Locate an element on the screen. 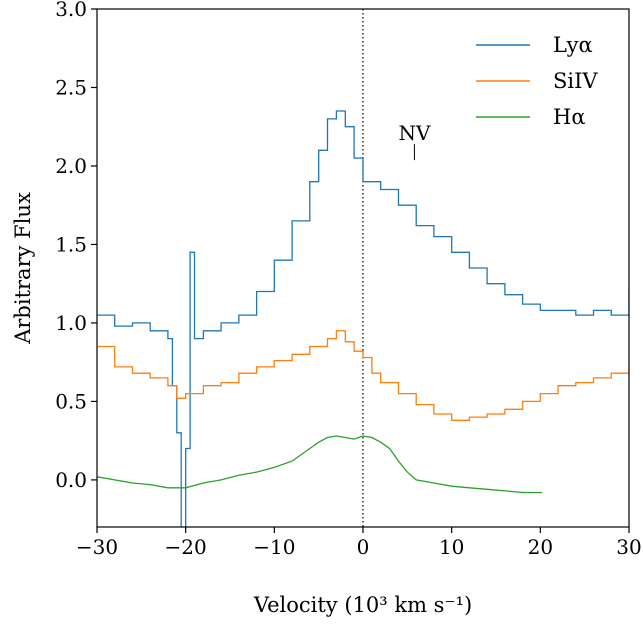  y-axis-label: Arbitrary Flux is located at coordinates (23, 268).